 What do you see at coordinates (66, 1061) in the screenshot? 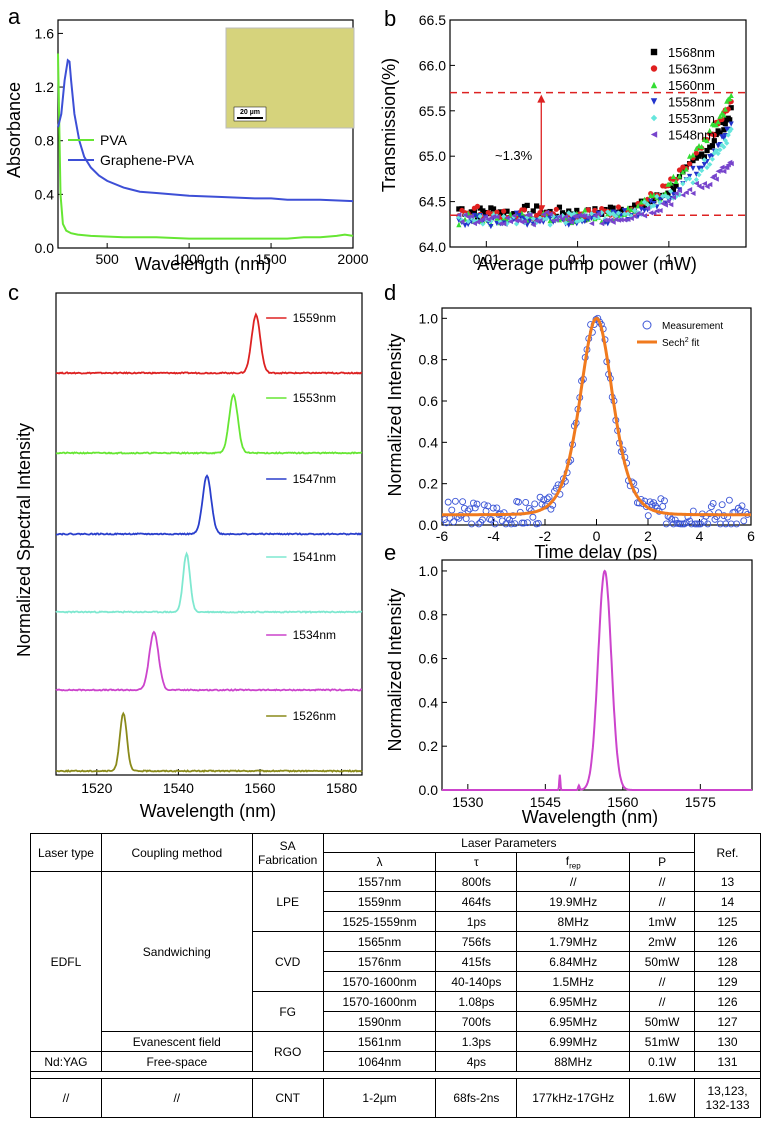
I see `cell-ndyag: Nd:YAG` at bounding box center [66, 1061].